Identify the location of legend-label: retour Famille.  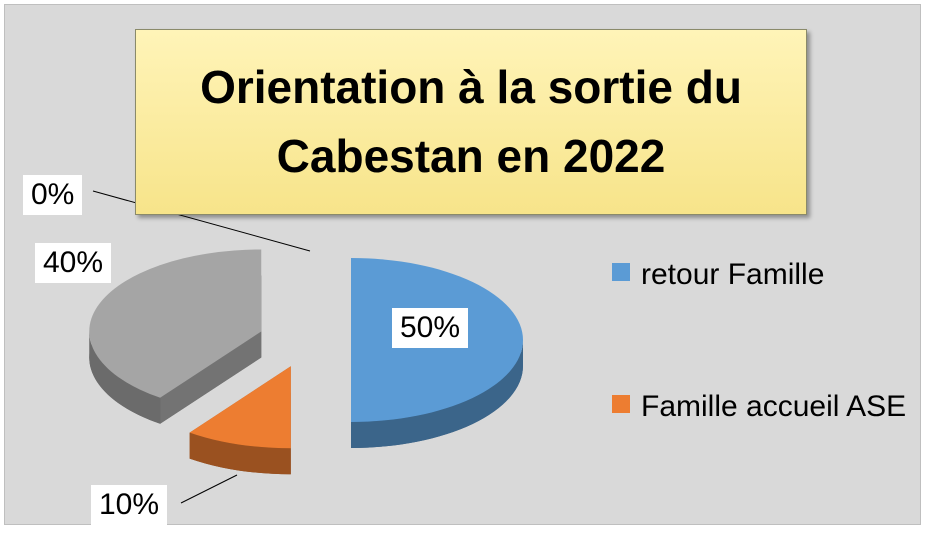
(733, 274).